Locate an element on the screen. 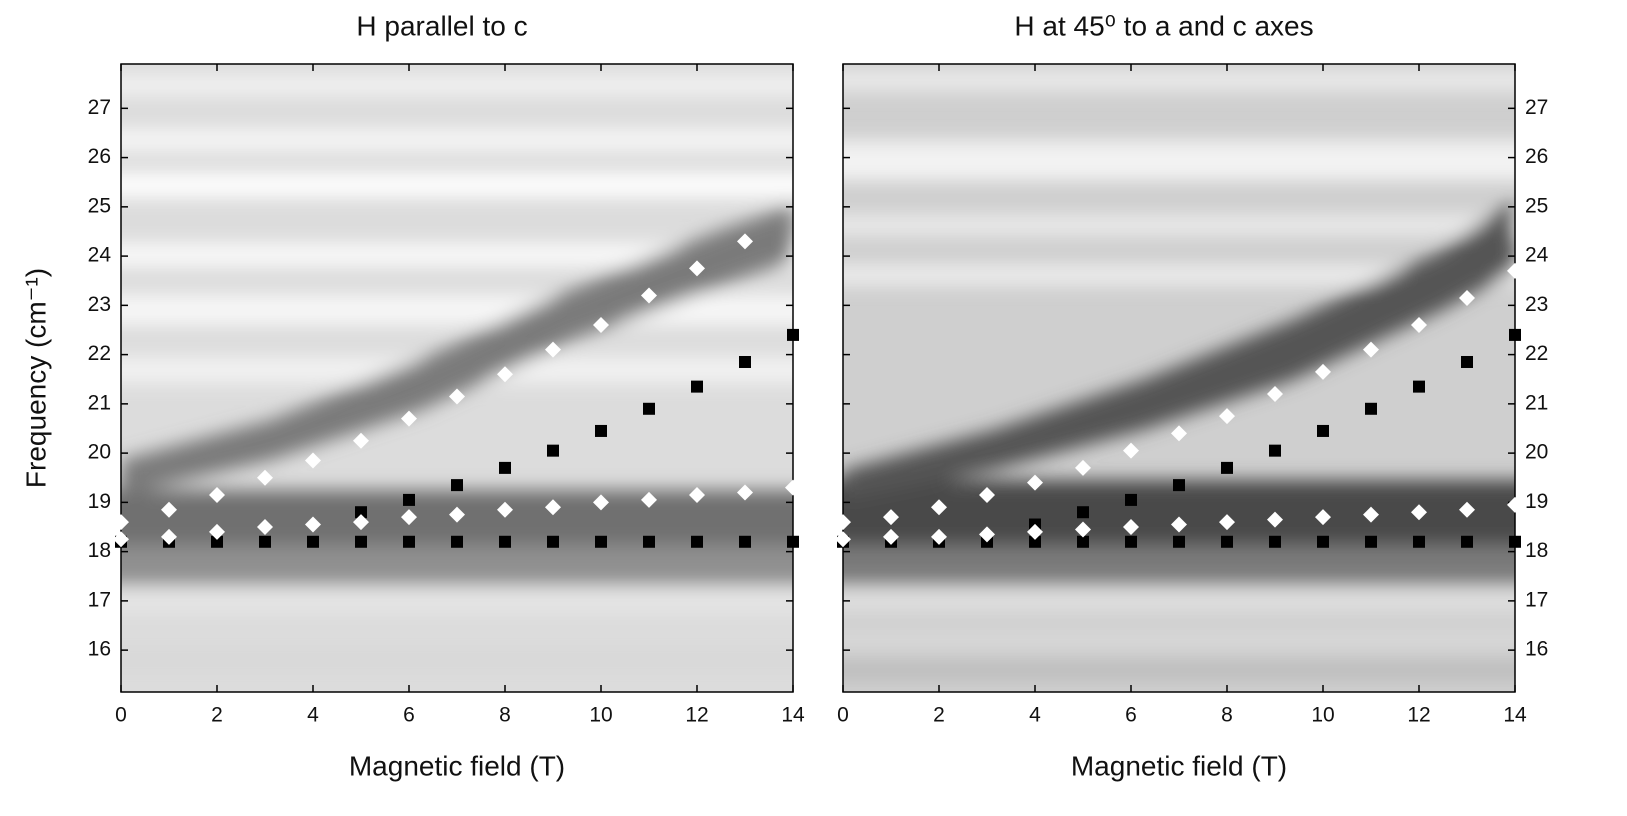  y-tick-label: 25 is located at coordinates (99, 205).